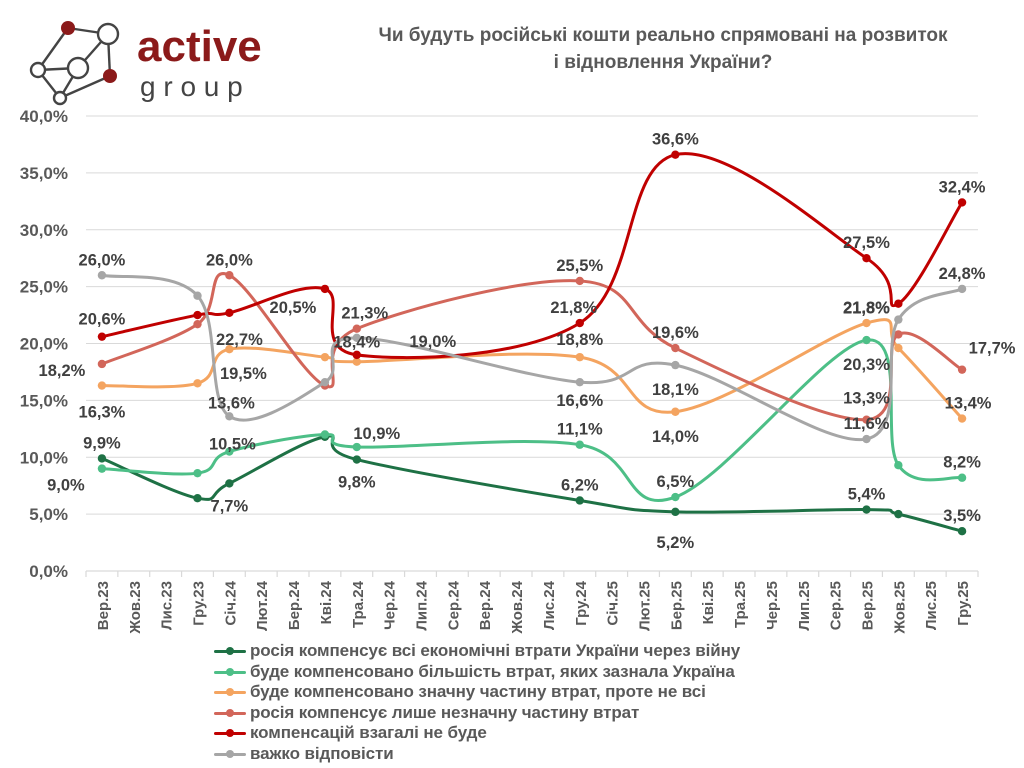 The image size is (1024, 768). Describe the element at coordinates (102, 320) in the screenshot. I see `data-label: 20,6%` at that location.